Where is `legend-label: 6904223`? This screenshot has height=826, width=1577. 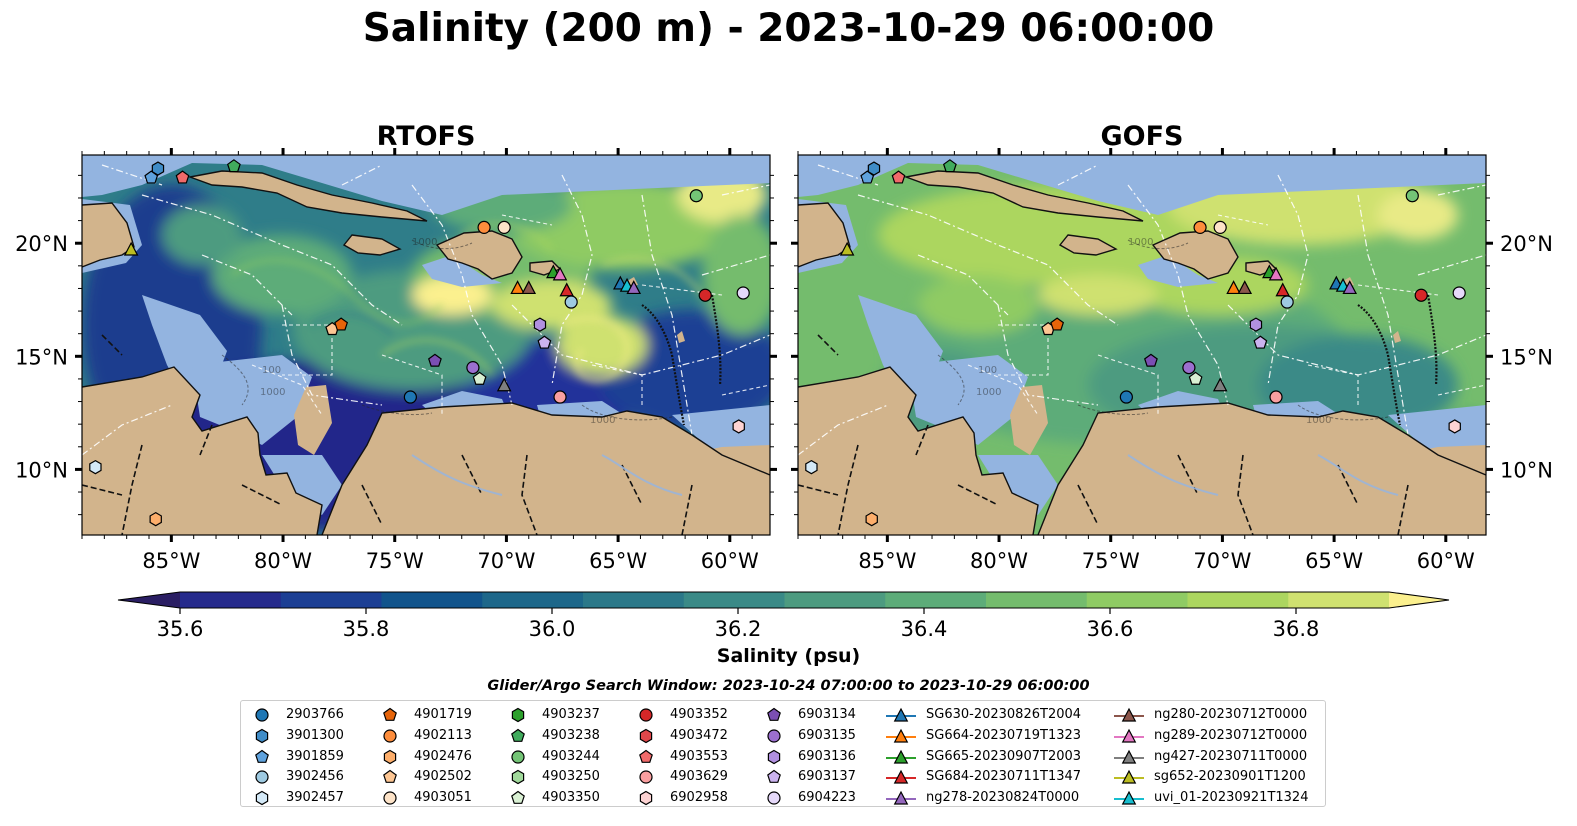
legend-label: 6904223 is located at coordinates (827, 798).